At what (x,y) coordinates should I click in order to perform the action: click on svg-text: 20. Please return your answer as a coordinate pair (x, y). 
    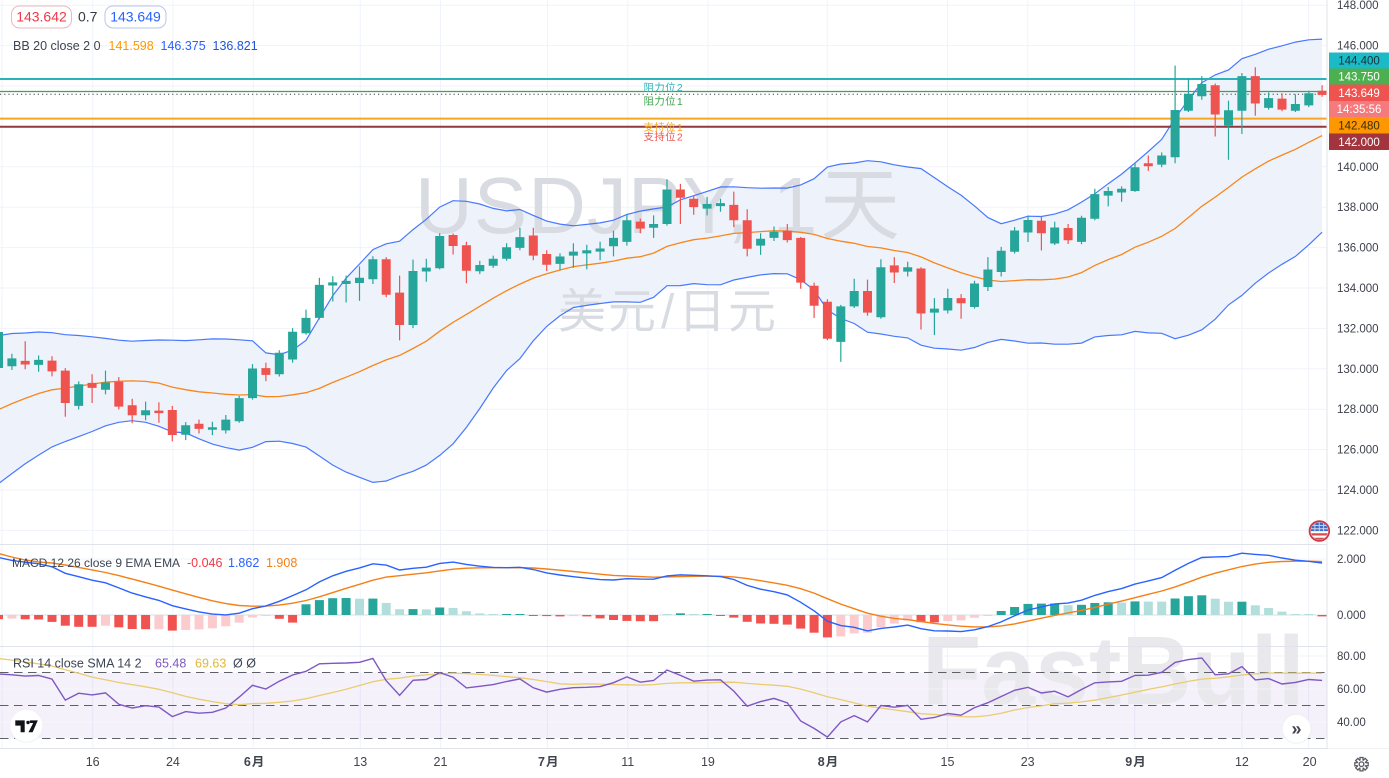
    Looking at the image, I should click on (1310, 762).